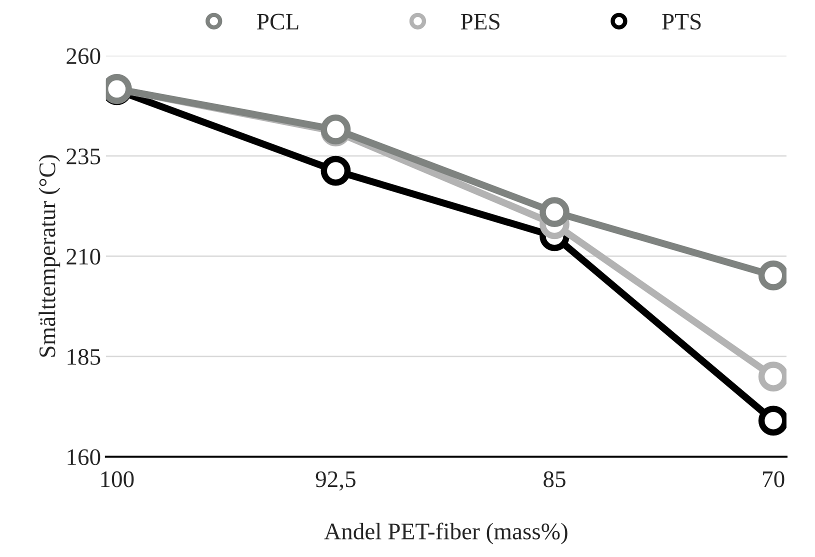  What do you see at coordinates (681, 22) in the screenshot?
I see `legend-label: PTS` at bounding box center [681, 22].